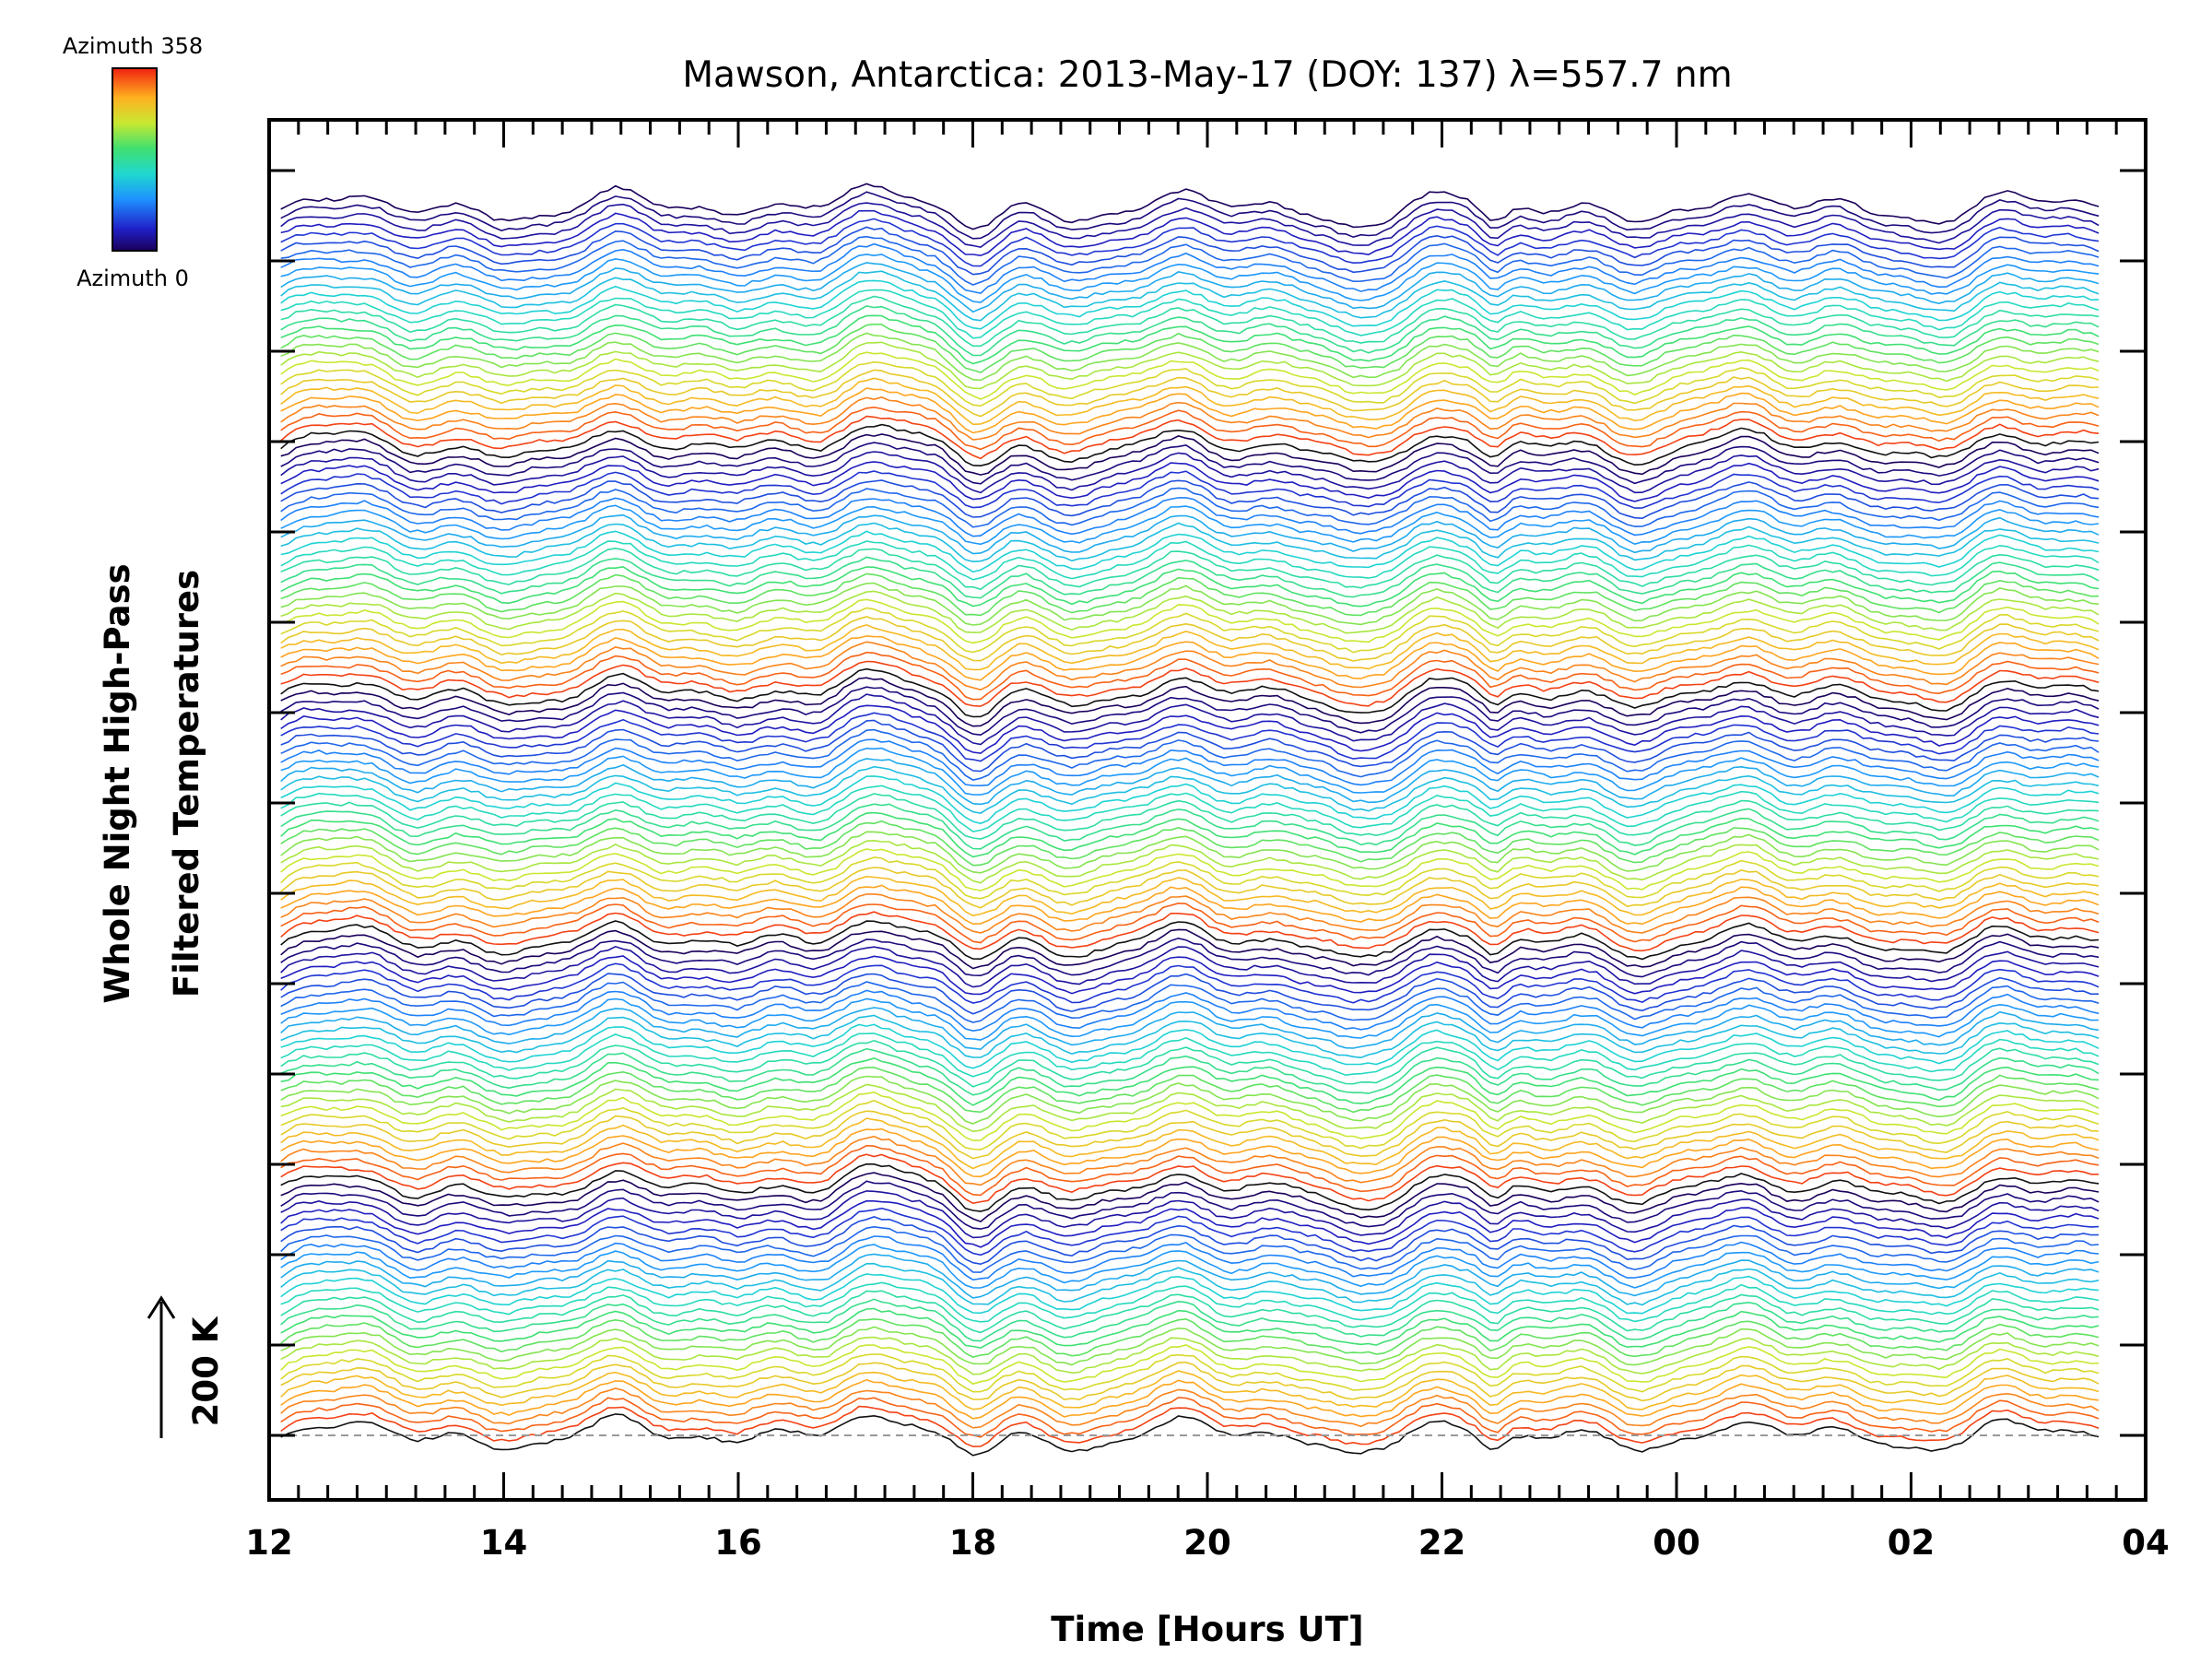  I want to click on y-axis-label-line2: Filtered Temperatures, so click(186, 783).